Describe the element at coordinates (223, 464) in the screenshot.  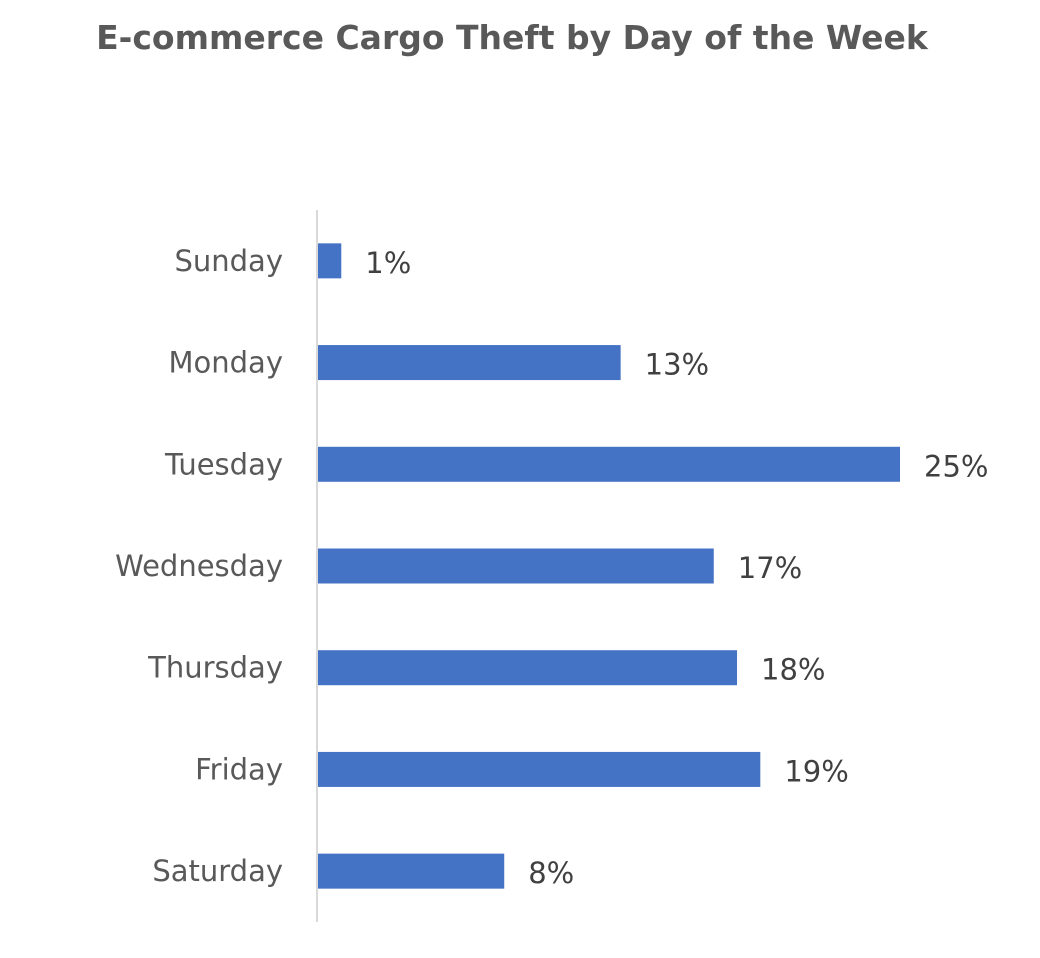
I see `category-label-tuesday: Tuesday` at that location.